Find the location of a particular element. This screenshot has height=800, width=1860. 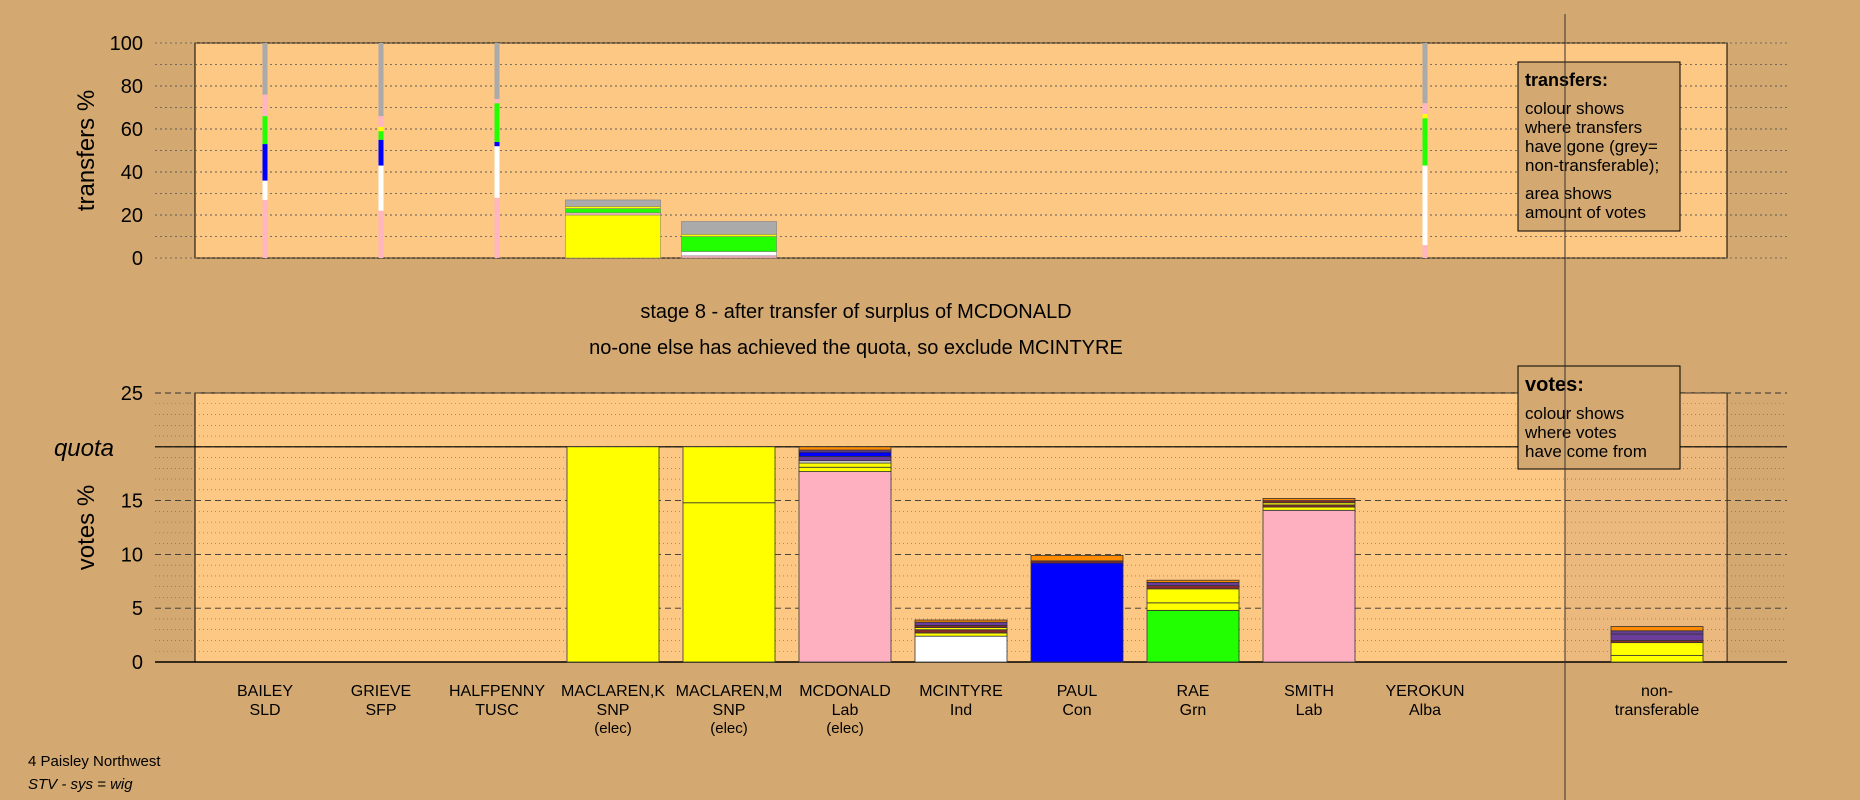

candidate-name-label: SMITH is located at coordinates (1309, 691).